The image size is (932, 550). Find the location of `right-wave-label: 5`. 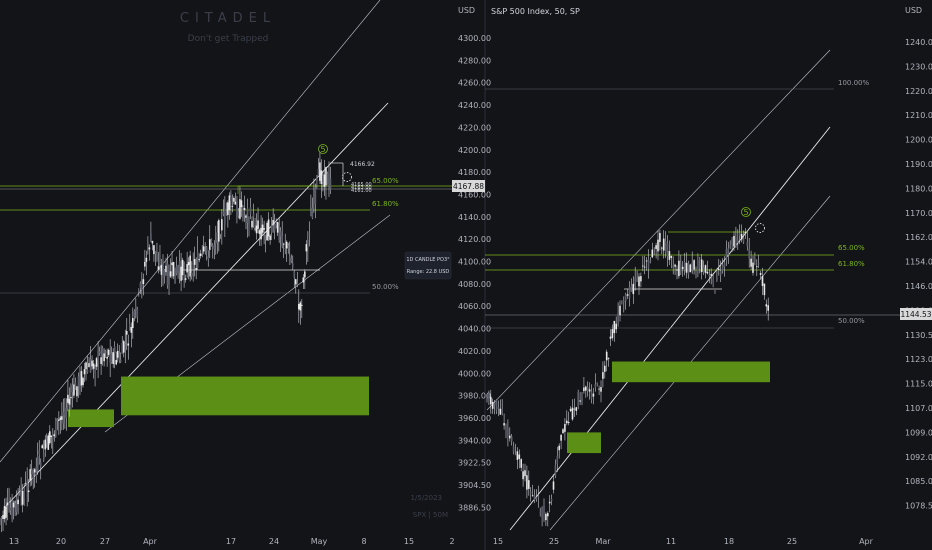

right-wave-label: 5 is located at coordinates (745, 212).